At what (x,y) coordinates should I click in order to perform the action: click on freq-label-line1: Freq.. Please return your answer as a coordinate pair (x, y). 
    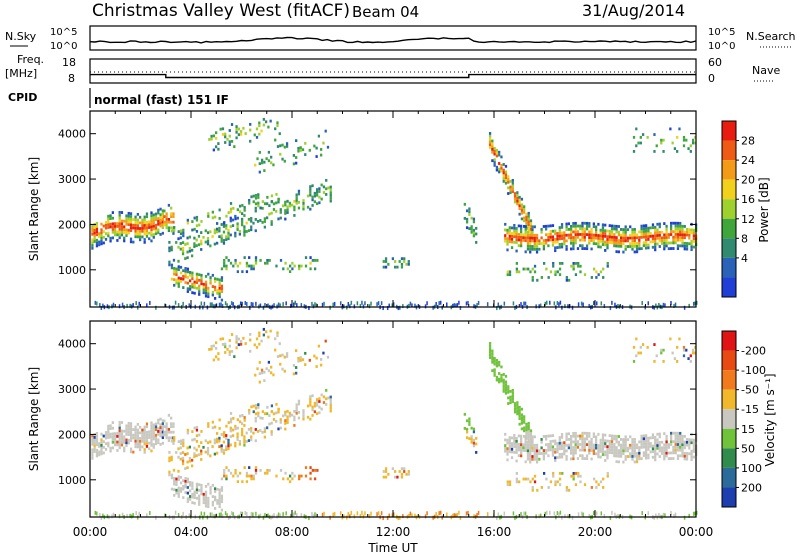
    Looking at the image, I should click on (30, 59).